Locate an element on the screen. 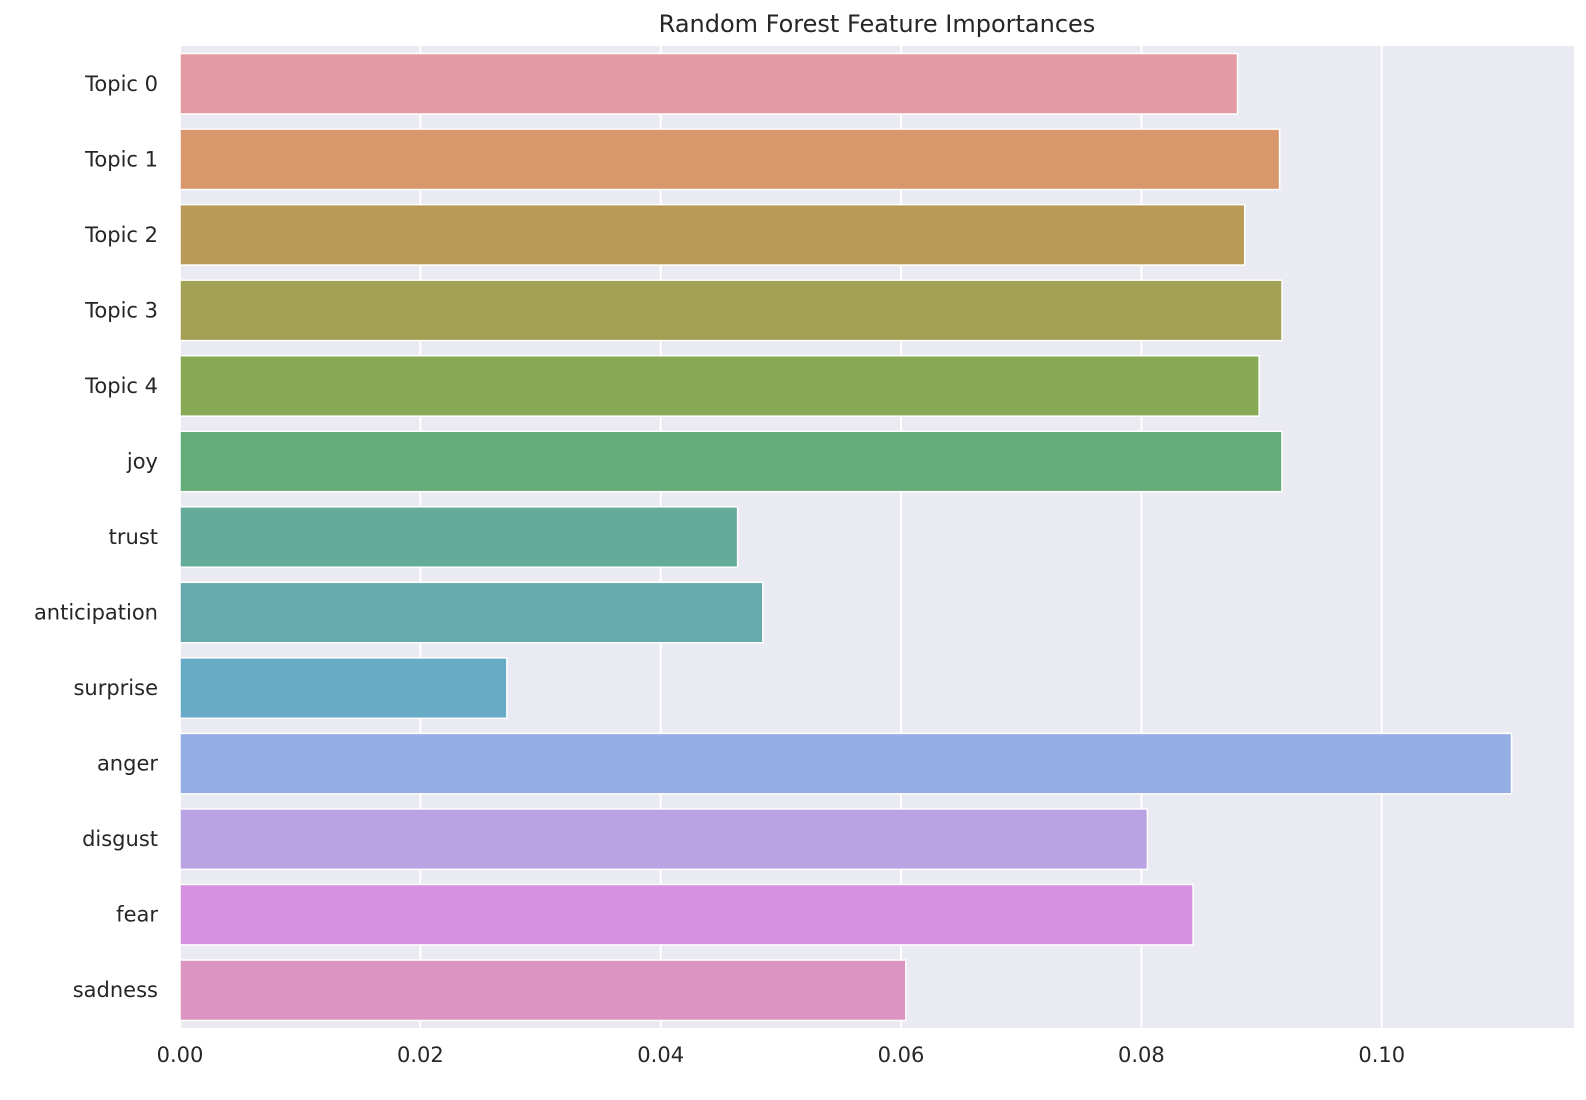 The image size is (1586, 1100). y-tick-label: trust is located at coordinates (133, 537).